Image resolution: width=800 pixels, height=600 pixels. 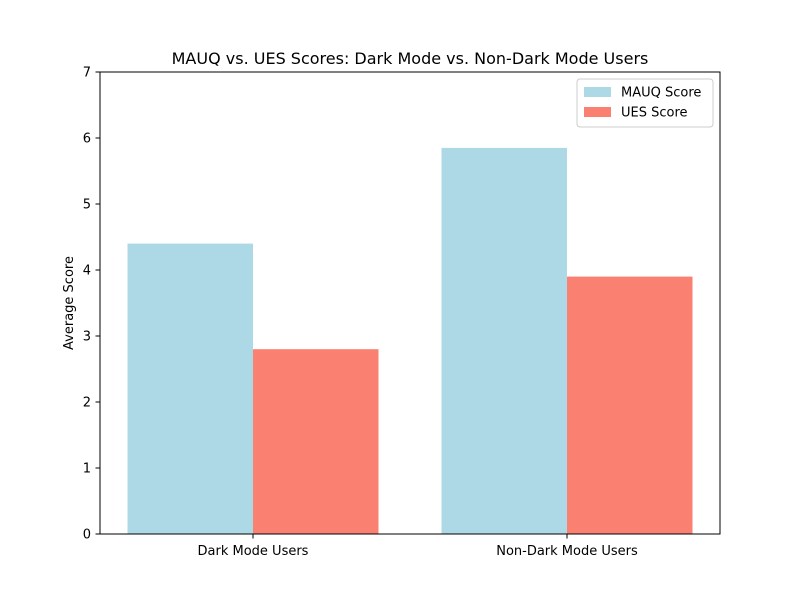 What do you see at coordinates (87, 535) in the screenshot?
I see `y-tick-label: 0` at bounding box center [87, 535].